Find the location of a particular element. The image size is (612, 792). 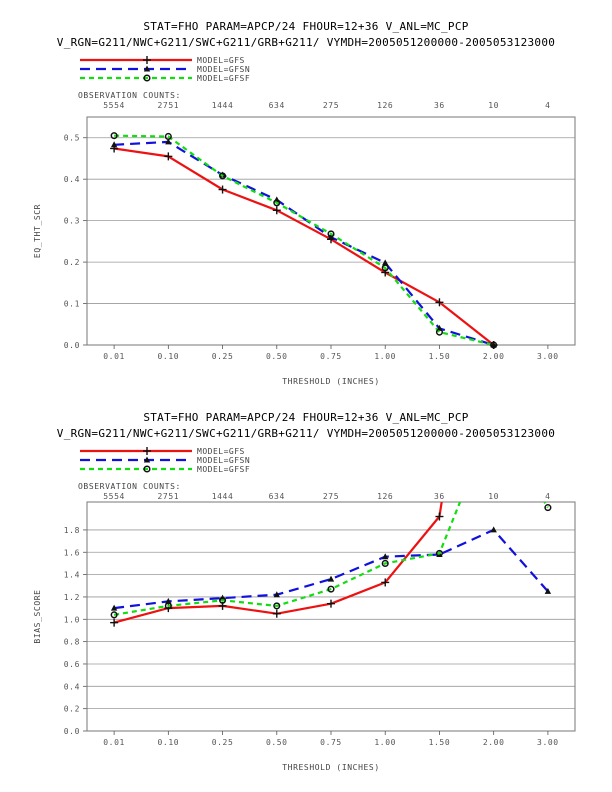

x-tick-label: 1.00 is located at coordinates (385, 742).